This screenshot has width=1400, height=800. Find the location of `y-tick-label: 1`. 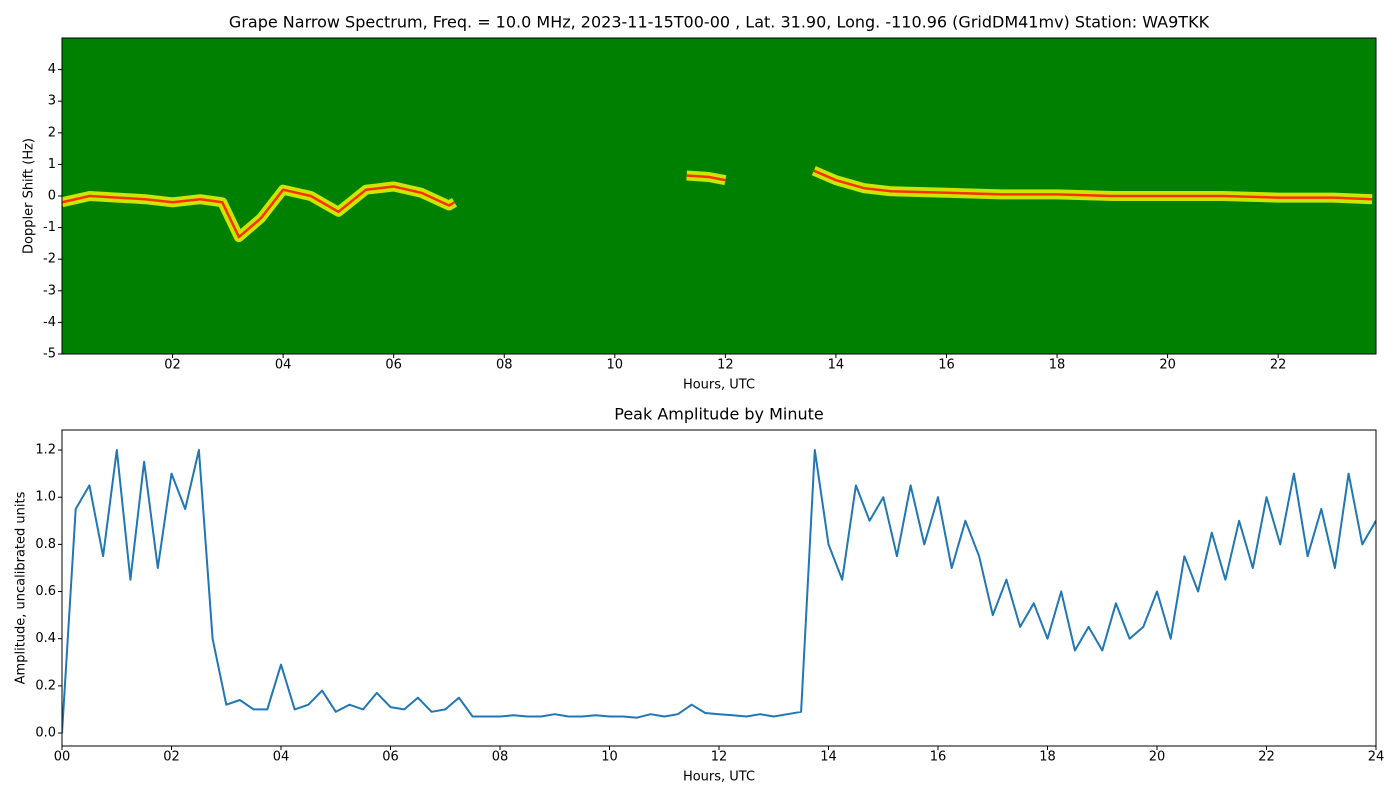

y-tick-label: 1 is located at coordinates (52, 164).